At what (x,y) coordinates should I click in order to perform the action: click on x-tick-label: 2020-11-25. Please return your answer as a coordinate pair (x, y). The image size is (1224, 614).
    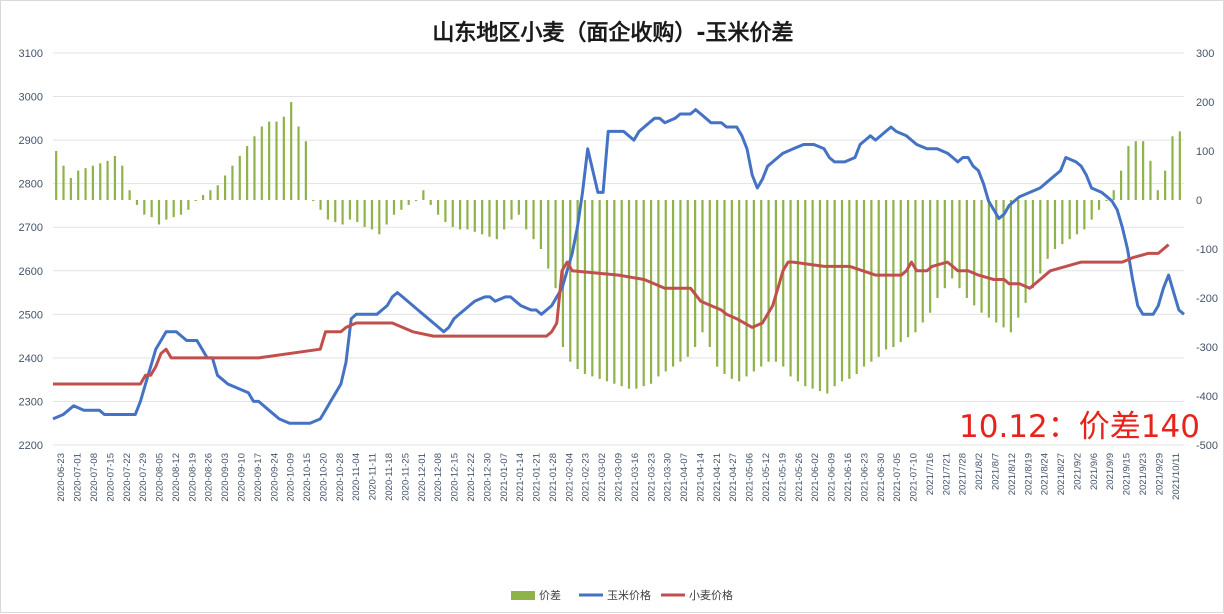
    Looking at the image, I should click on (405, 477).